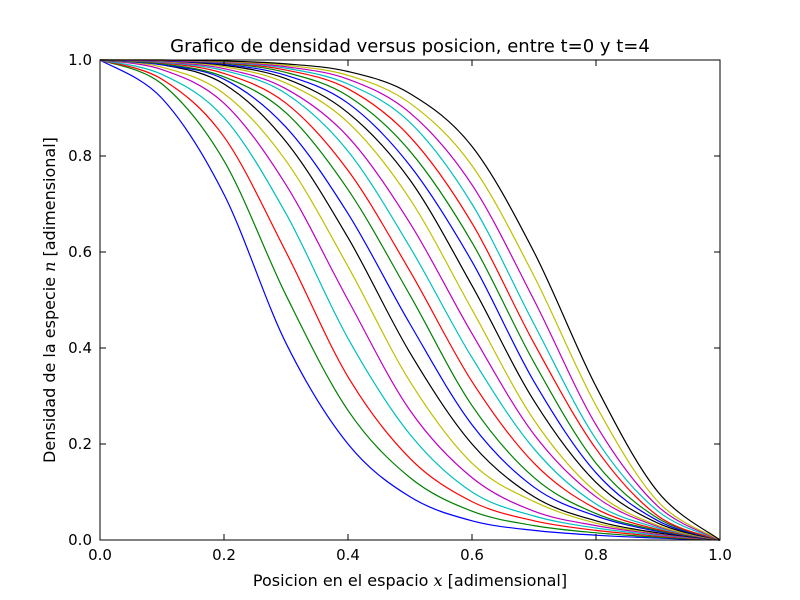  Describe the element at coordinates (505, 580) in the screenshot. I see `x-axis-label-text-2: [adimensional]` at that location.